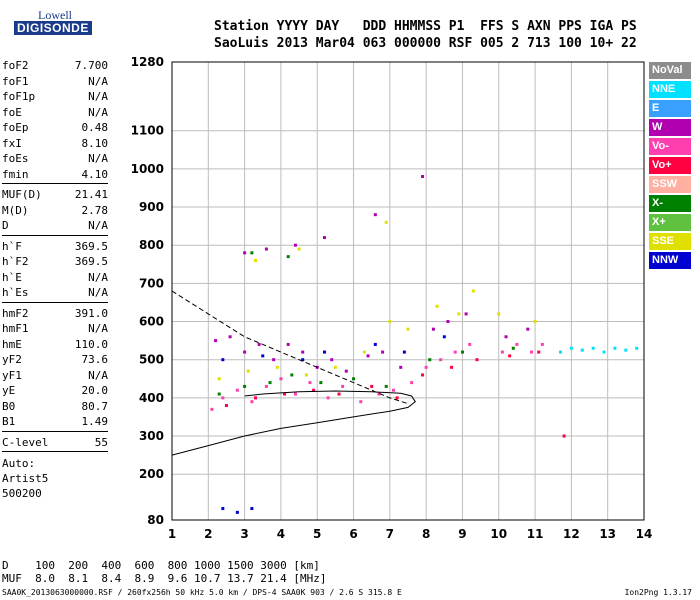 This screenshot has width=700, height=600. Describe the element at coordinates (95, 143) in the screenshot. I see `param-value: 8.10` at that location.